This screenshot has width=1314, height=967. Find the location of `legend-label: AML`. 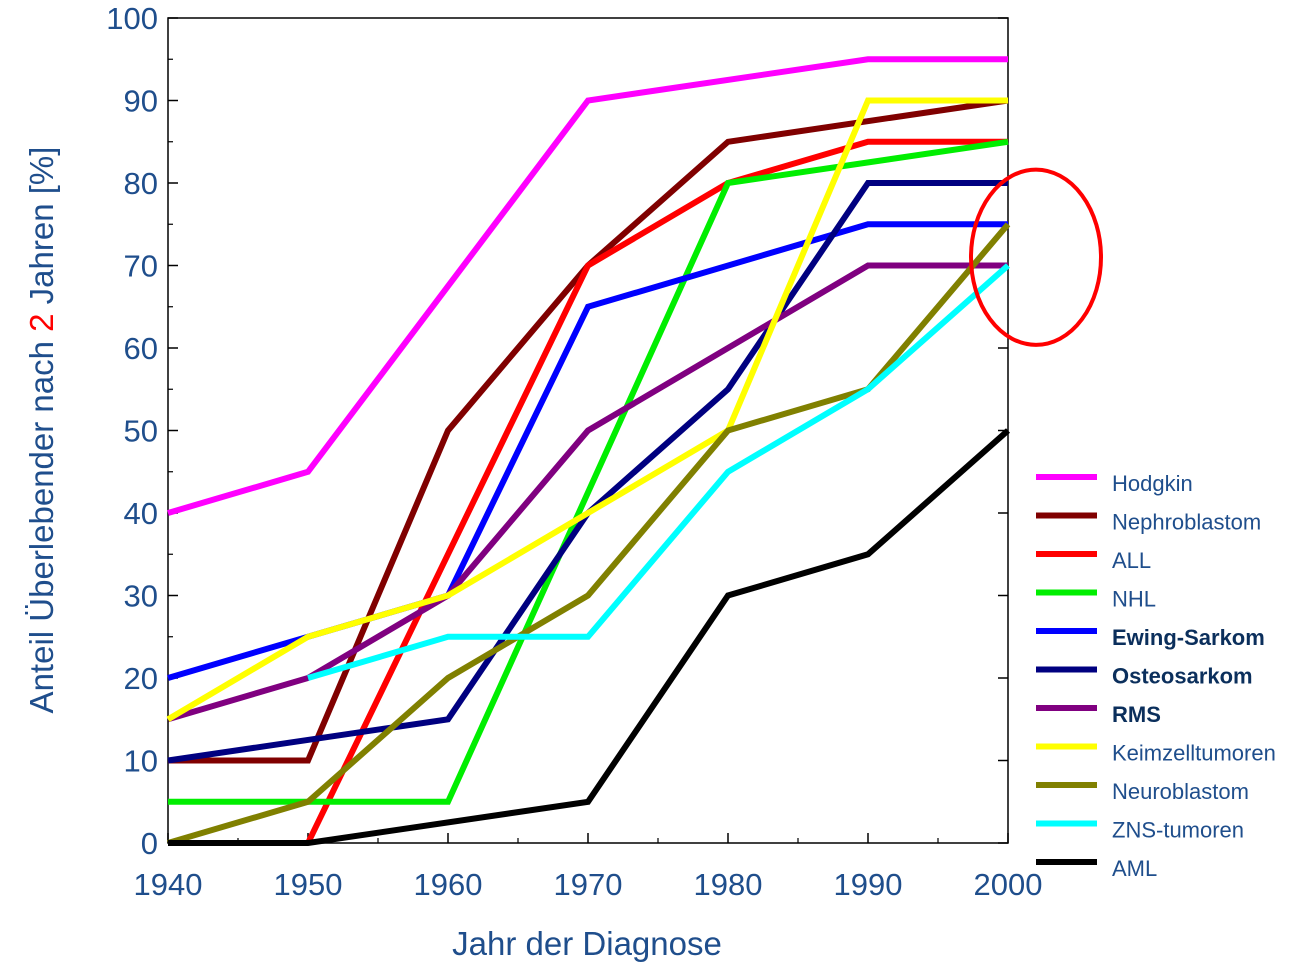

legend-label: AML is located at coordinates (1134, 868).